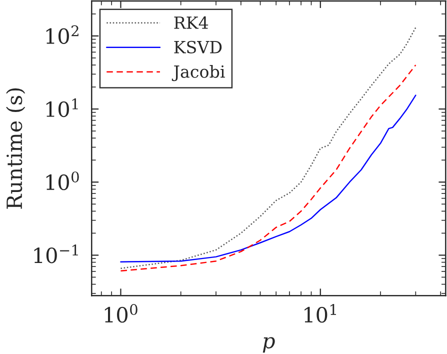  What do you see at coordinates (198, 73) in the screenshot?
I see `legend-label: Jacobi` at bounding box center [198, 73].